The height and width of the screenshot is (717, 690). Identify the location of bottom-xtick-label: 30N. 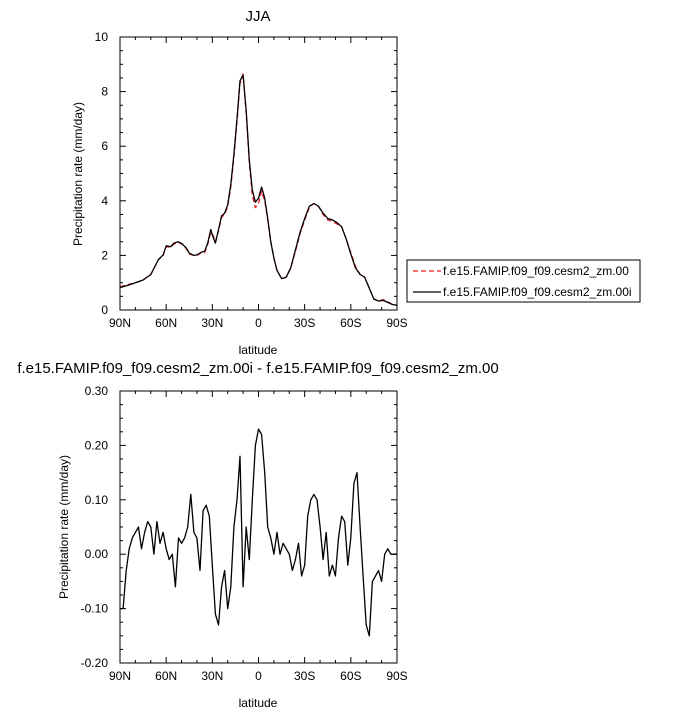
(212, 676).